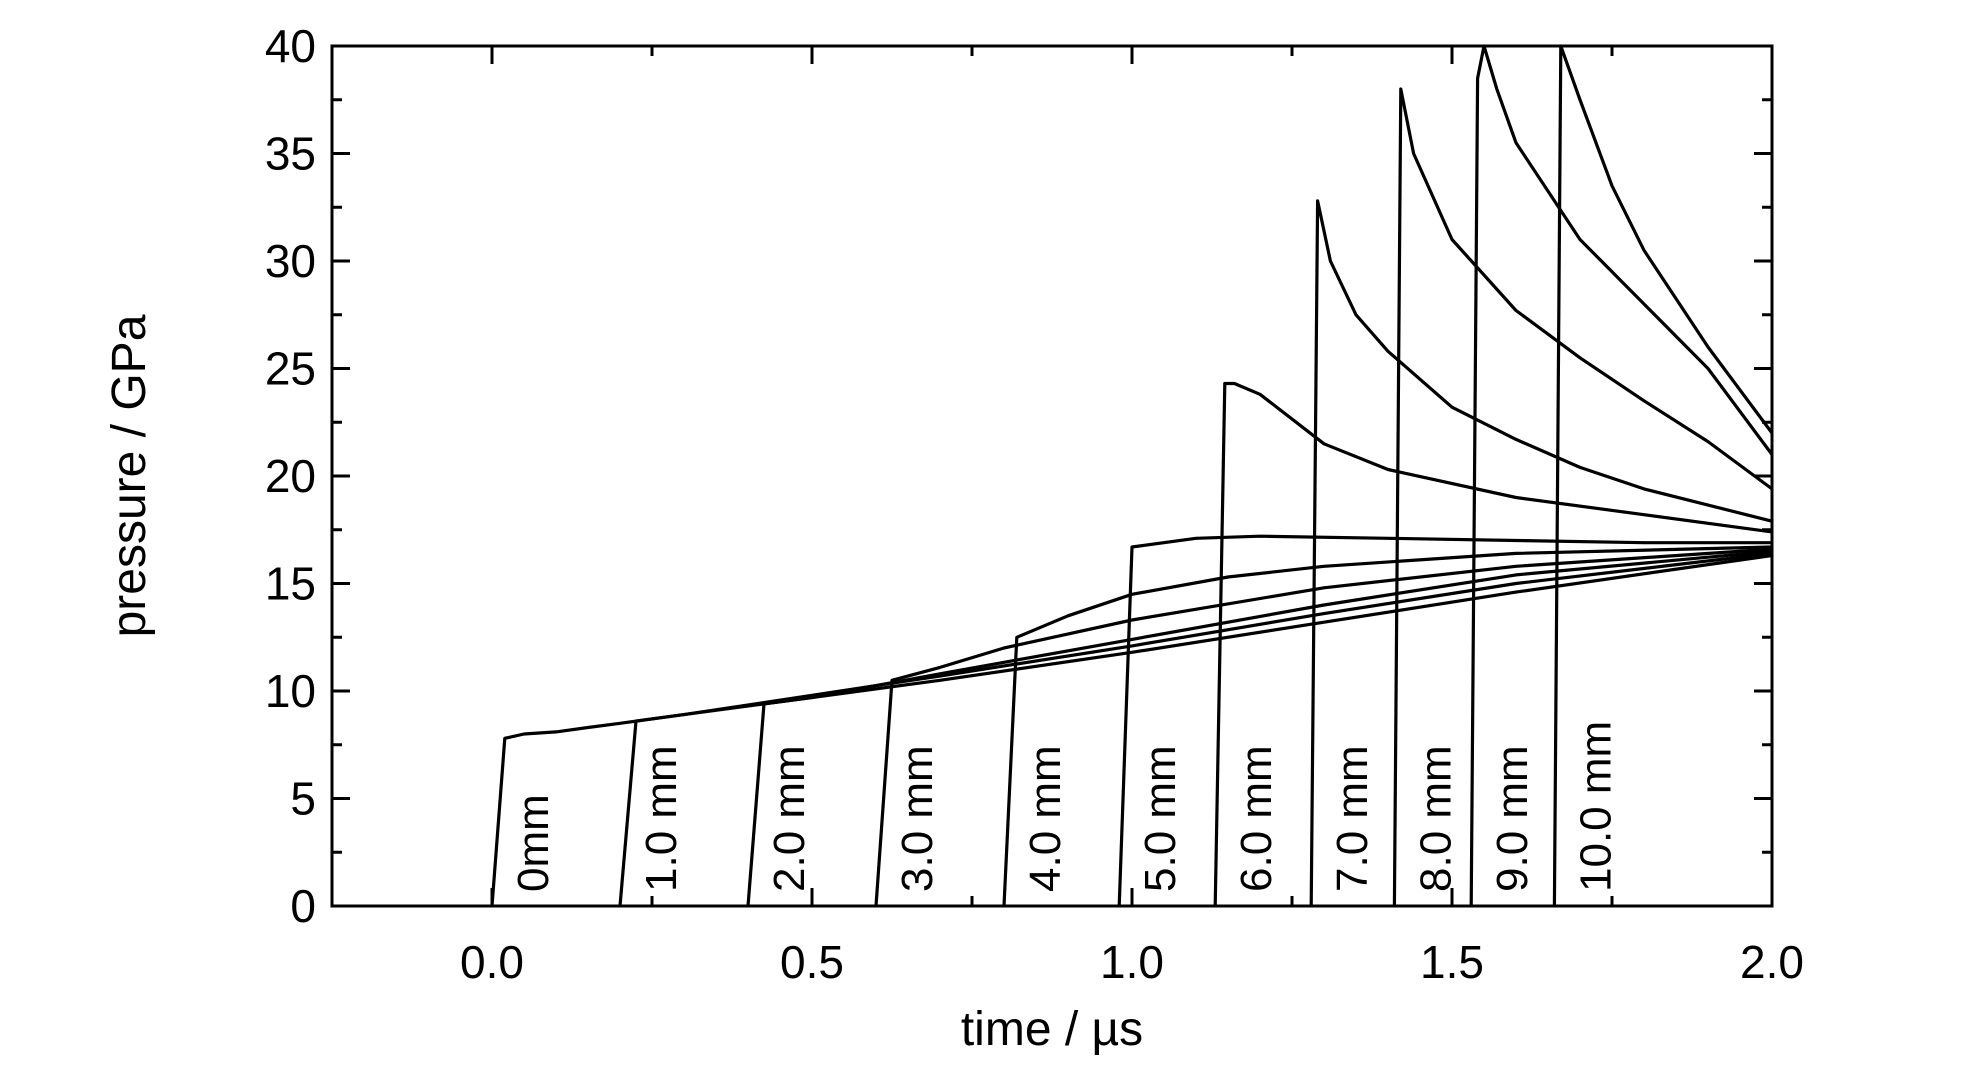  What do you see at coordinates (303, 799) in the screenshot?
I see `y-tick-label: 5` at bounding box center [303, 799].